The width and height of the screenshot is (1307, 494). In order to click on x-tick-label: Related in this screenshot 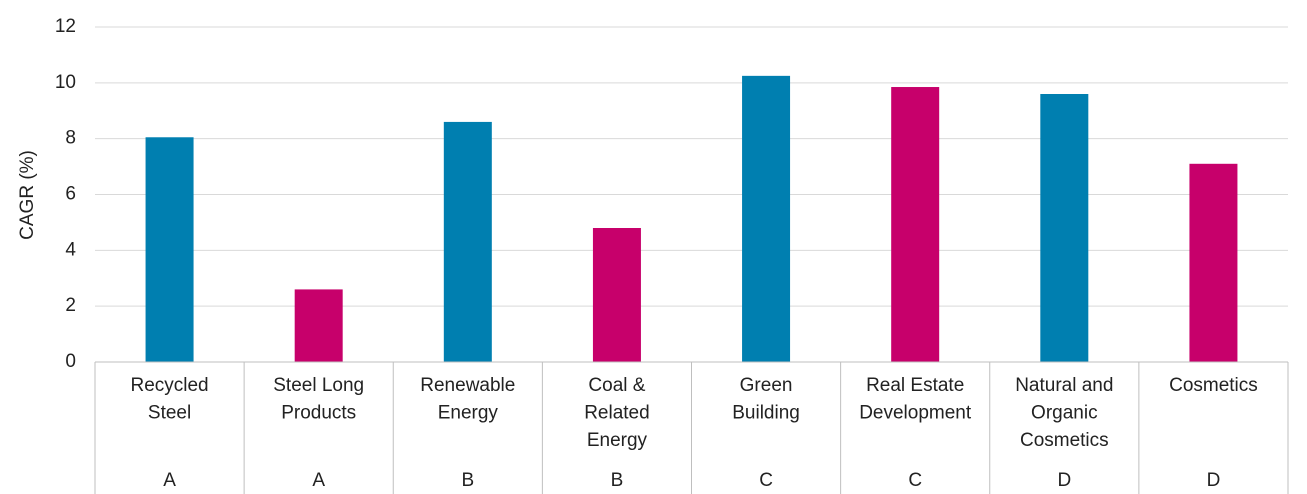, I will do `click(617, 413)`.